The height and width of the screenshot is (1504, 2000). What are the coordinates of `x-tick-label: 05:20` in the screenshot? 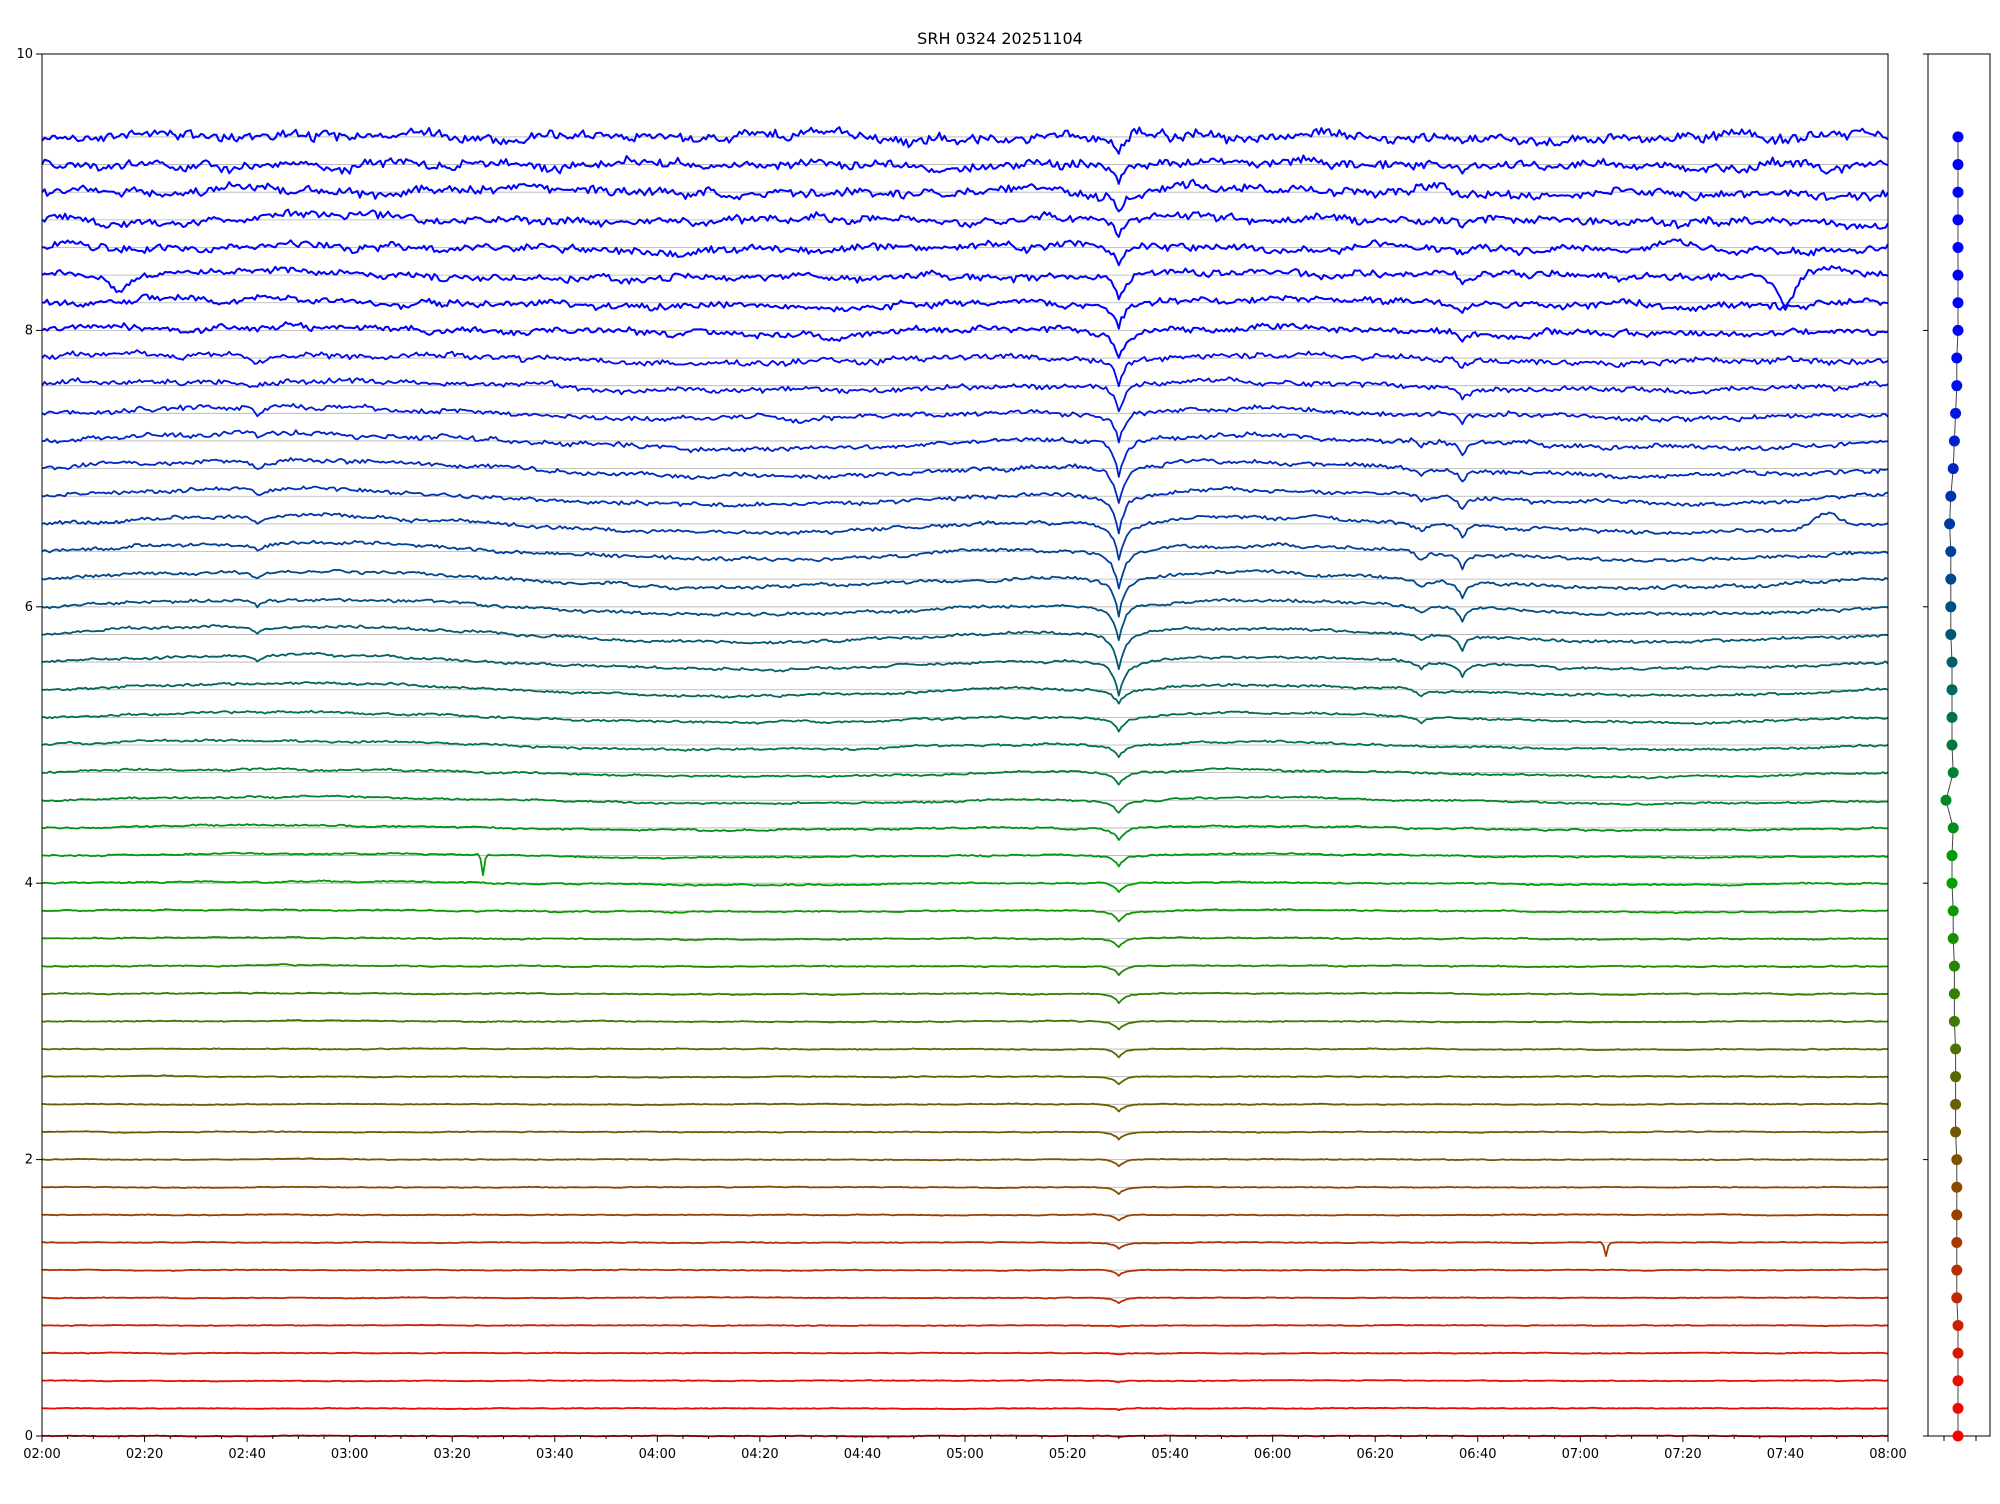 It's located at (1067, 1454).